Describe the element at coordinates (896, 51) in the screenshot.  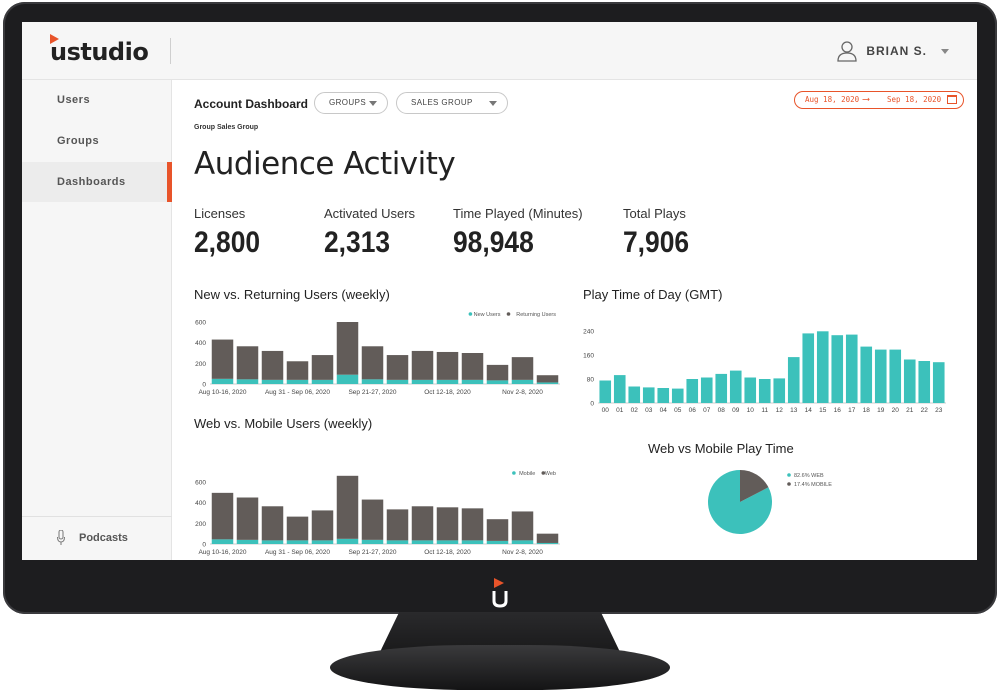
I see `user-name: BRIAN S.` at that location.